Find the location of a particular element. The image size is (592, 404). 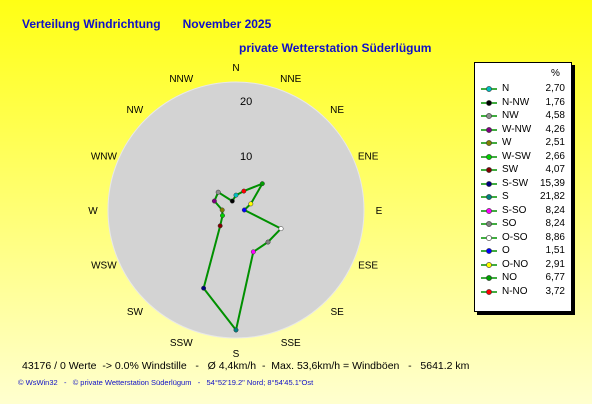

chart-title: Verteilung Windrichtung November 2025 is located at coordinates (146, 24).